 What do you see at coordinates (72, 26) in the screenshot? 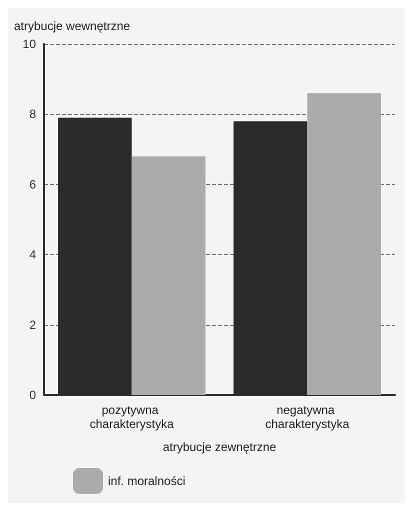
I see `y-axis-title: atrybucje wewnętrzne` at bounding box center [72, 26].